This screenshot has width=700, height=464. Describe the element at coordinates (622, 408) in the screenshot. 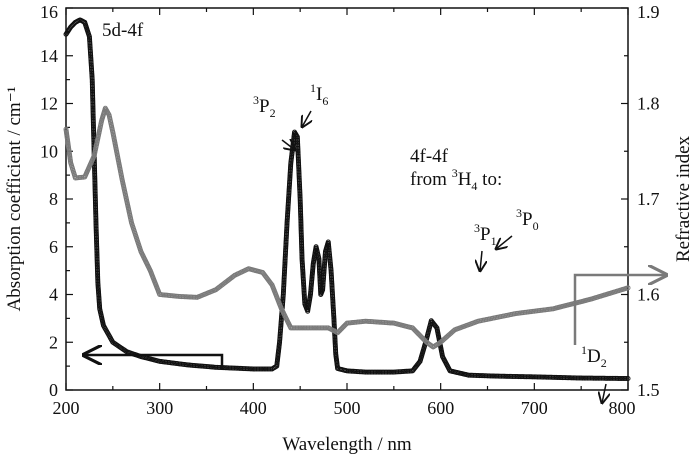

I see `x-tick-label: 800` at that location.